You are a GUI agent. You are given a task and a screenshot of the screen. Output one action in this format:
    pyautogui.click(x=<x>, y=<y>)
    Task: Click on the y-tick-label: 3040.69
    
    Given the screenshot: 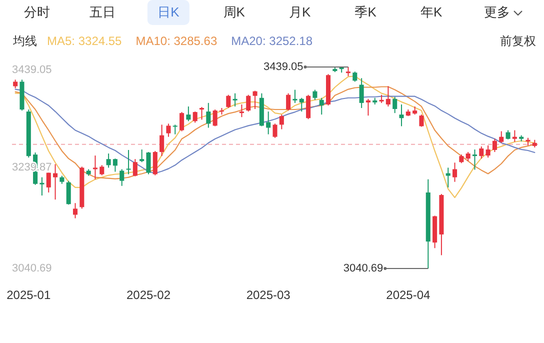 What is the action you would take?
    pyautogui.click(x=32, y=268)
    